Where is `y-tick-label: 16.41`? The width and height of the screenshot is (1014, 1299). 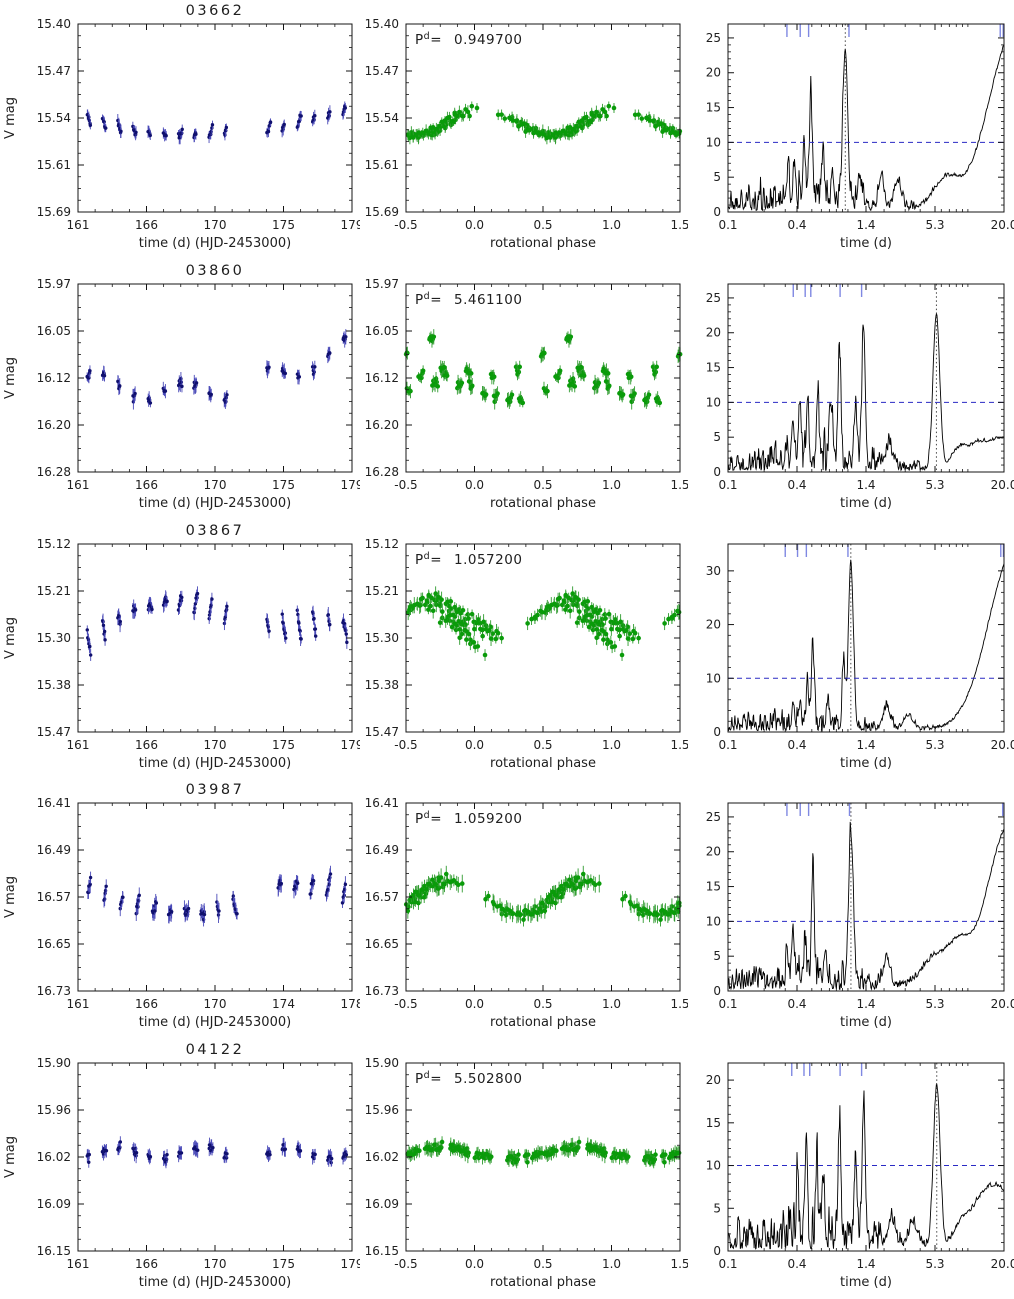
y-tick-label: 16.41 is located at coordinates (382, 803).